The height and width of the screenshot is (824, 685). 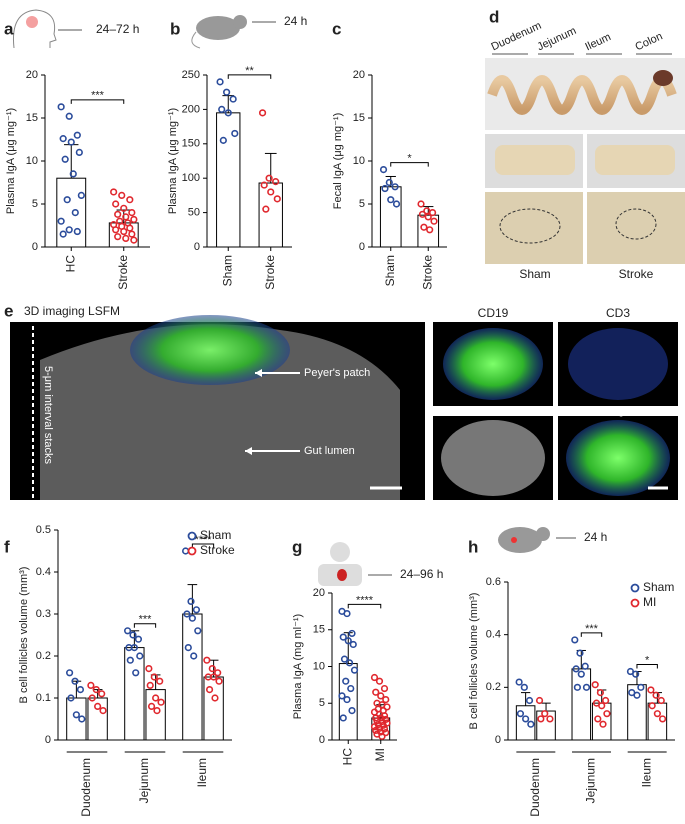 What do you see at coordinates (298, 666) in the screenshot?
I see `y-axis-label: Plasma IgA (mg ml⁻¹)` at bounding box center [298, 666].